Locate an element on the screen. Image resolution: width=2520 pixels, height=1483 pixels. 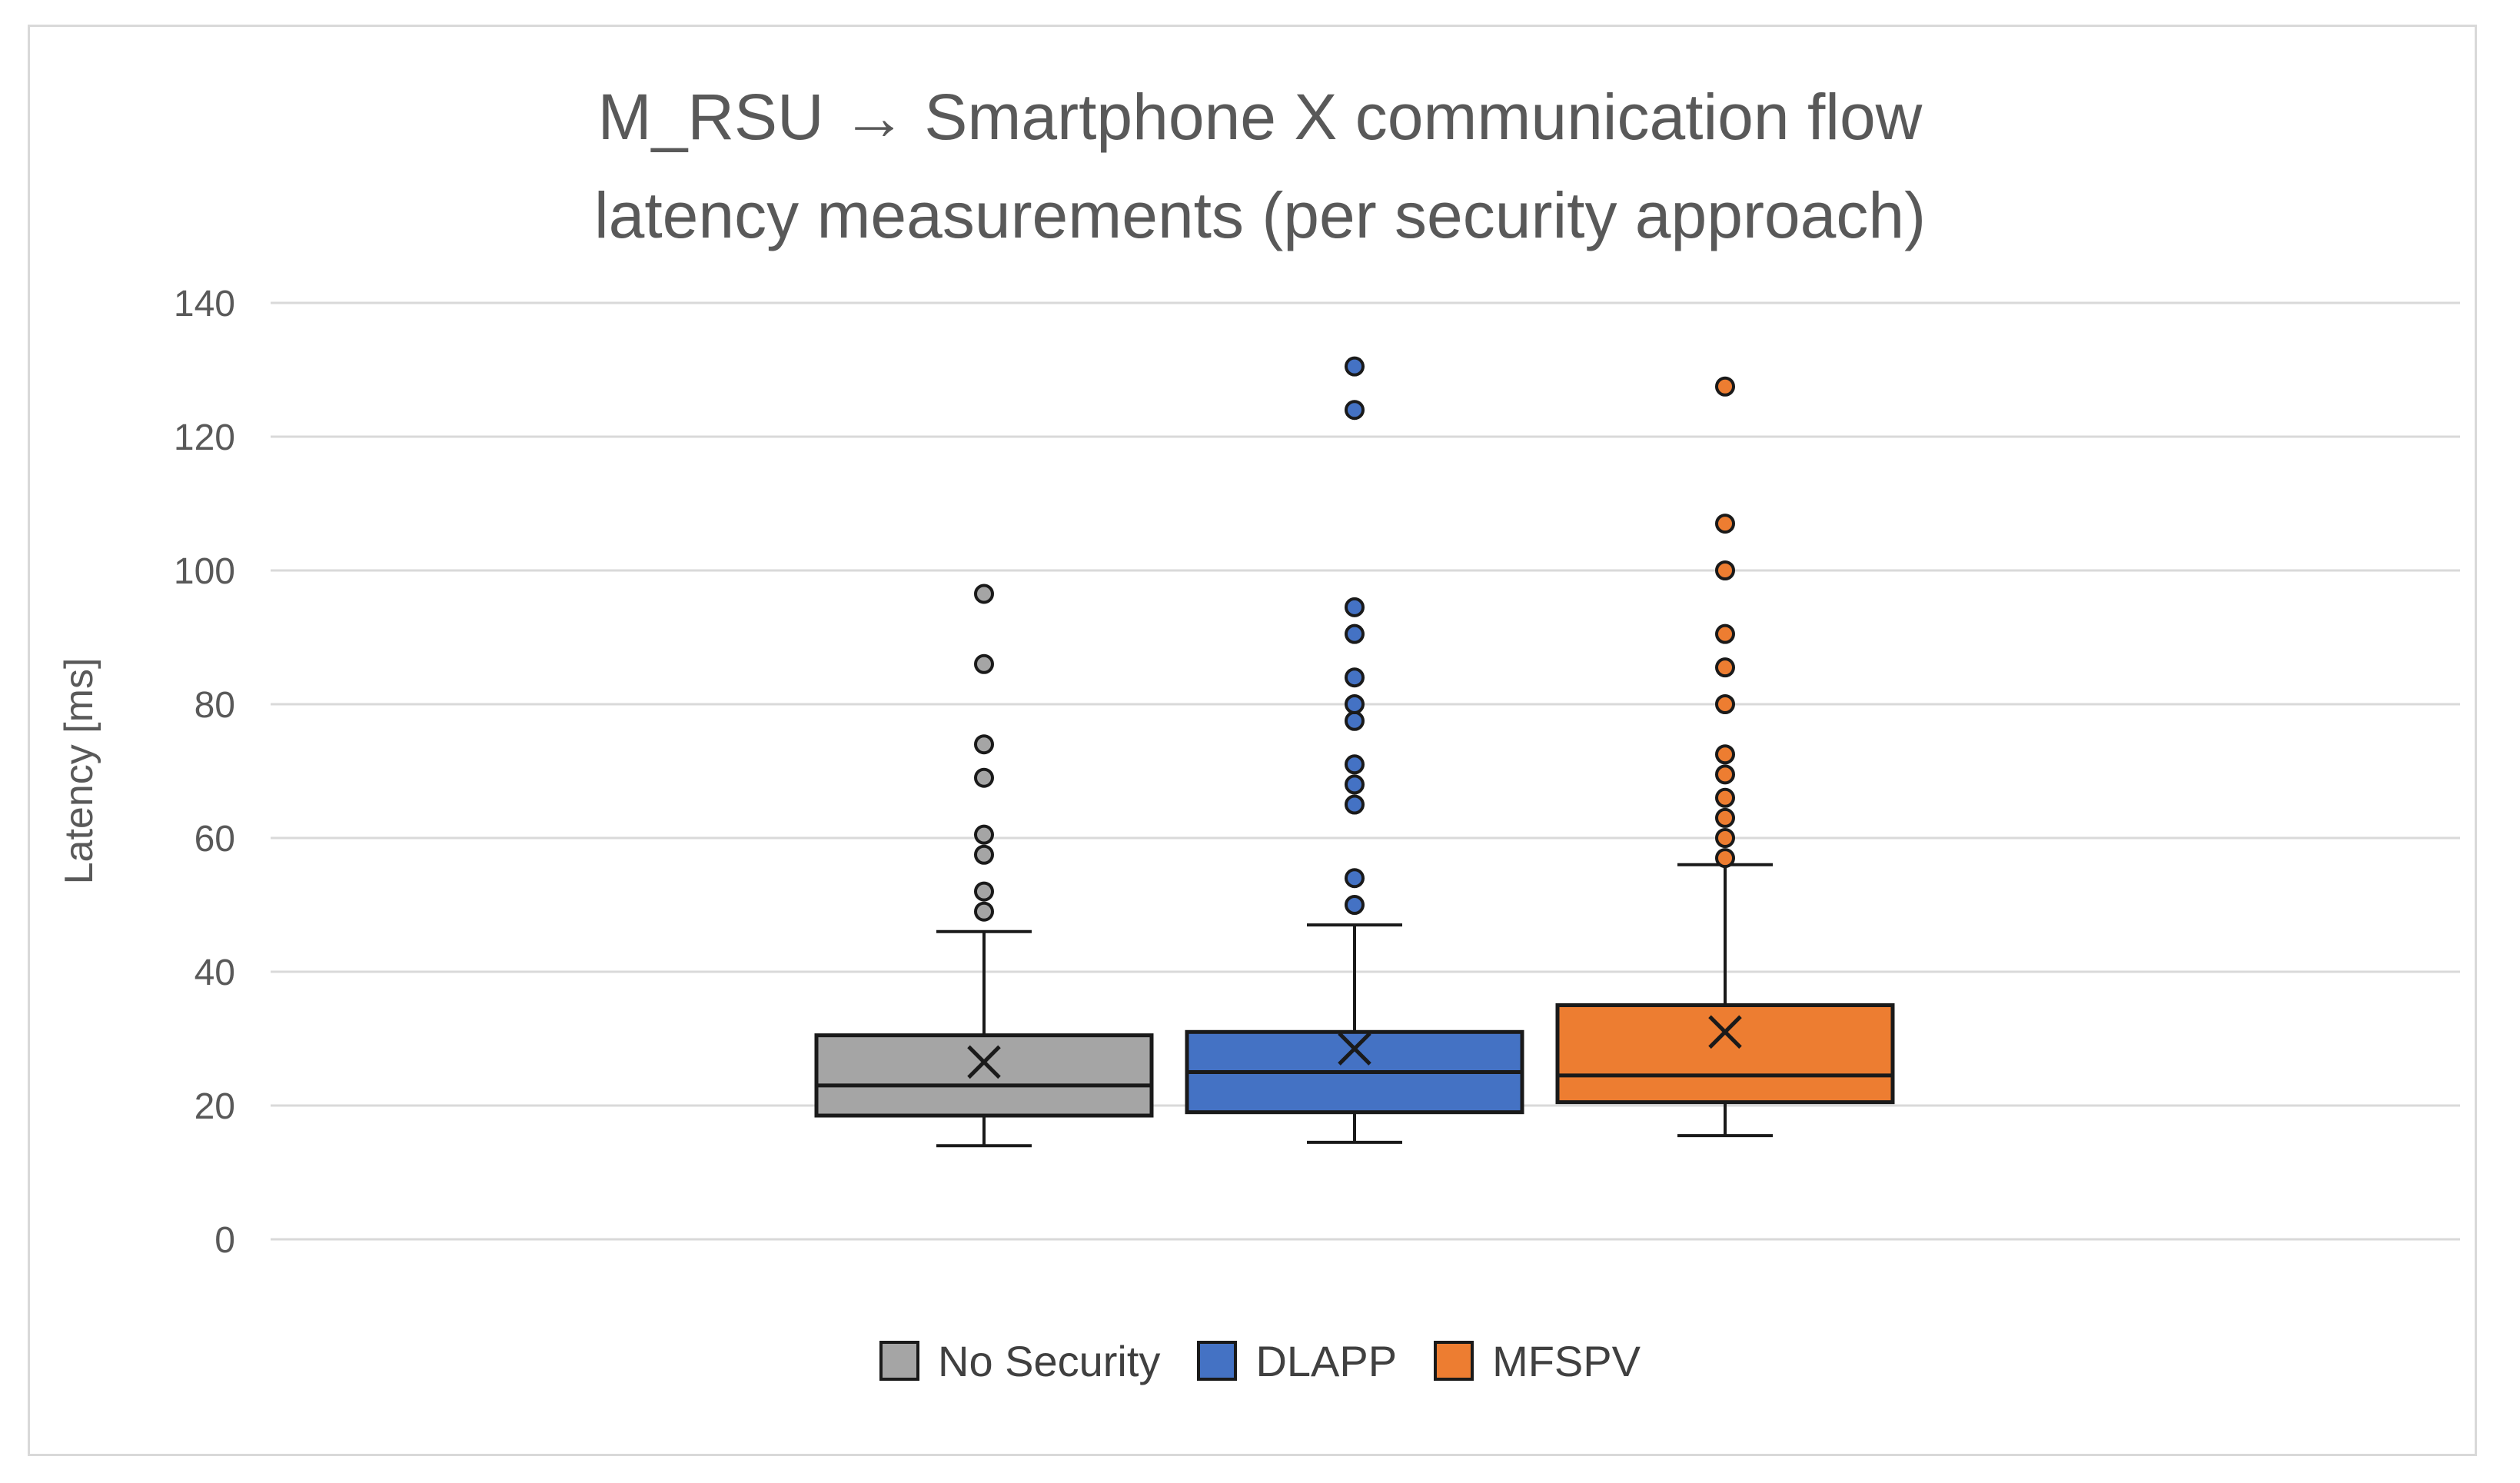
y-tick-label-120: 120 is located at coordinates (204, 437).